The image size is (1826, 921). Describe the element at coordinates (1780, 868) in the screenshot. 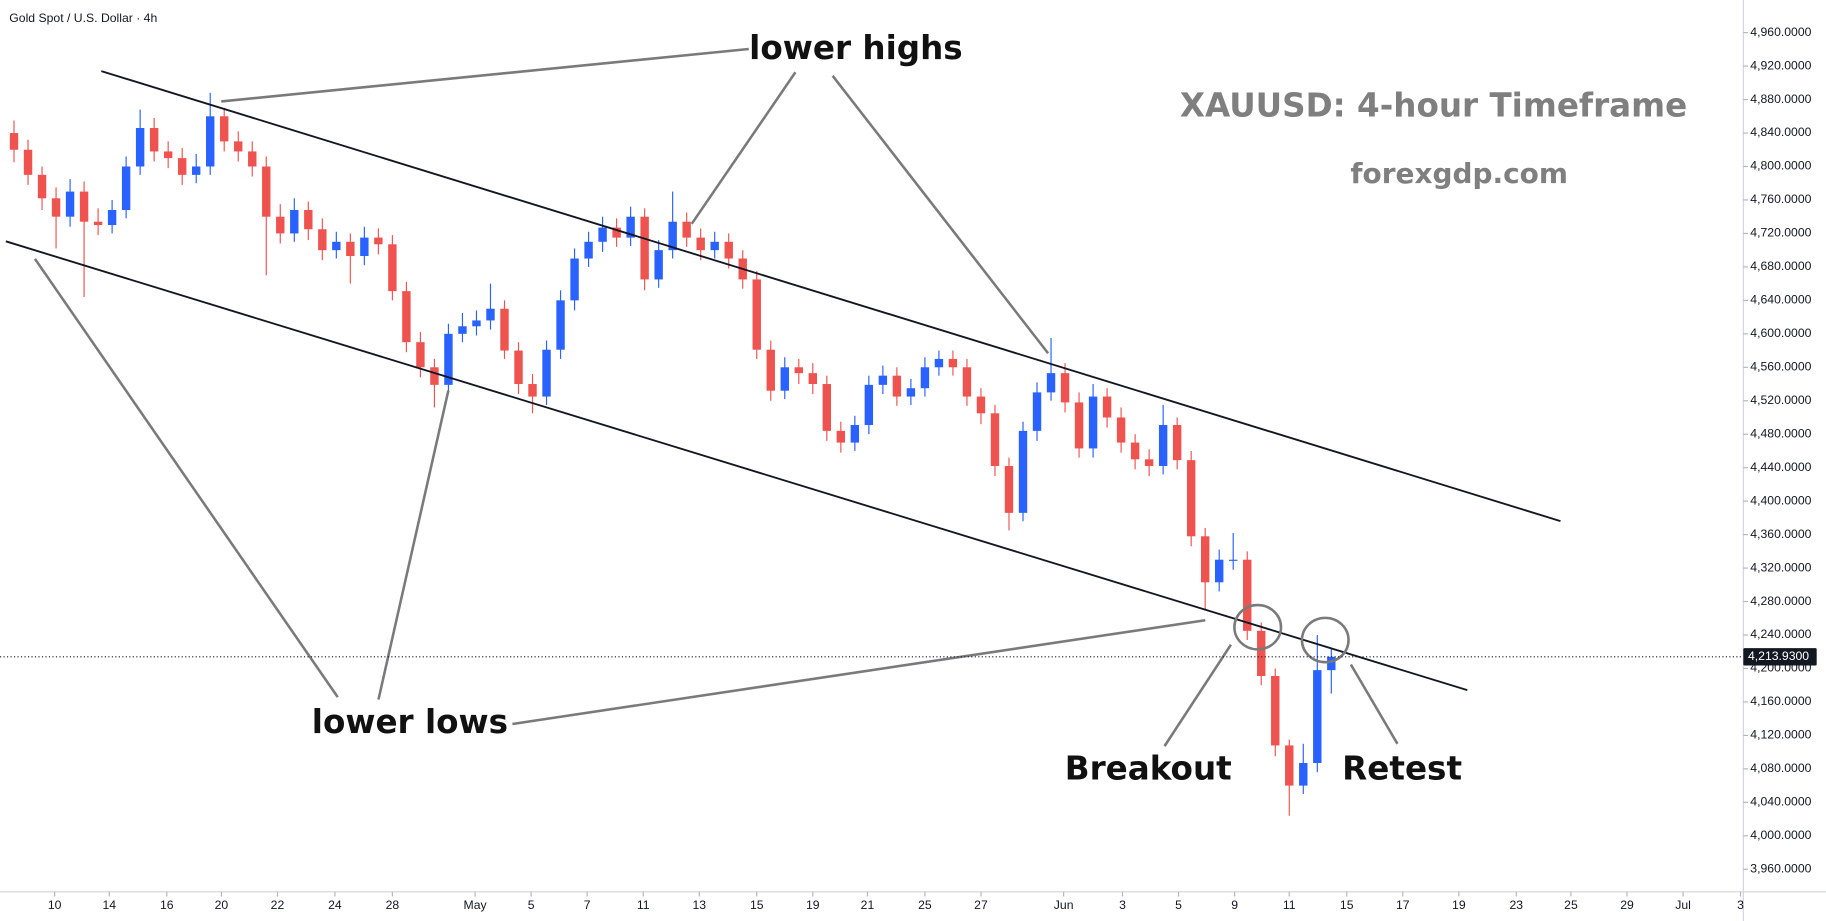

I see `y-tick-label: 3,960.0000` at that location.